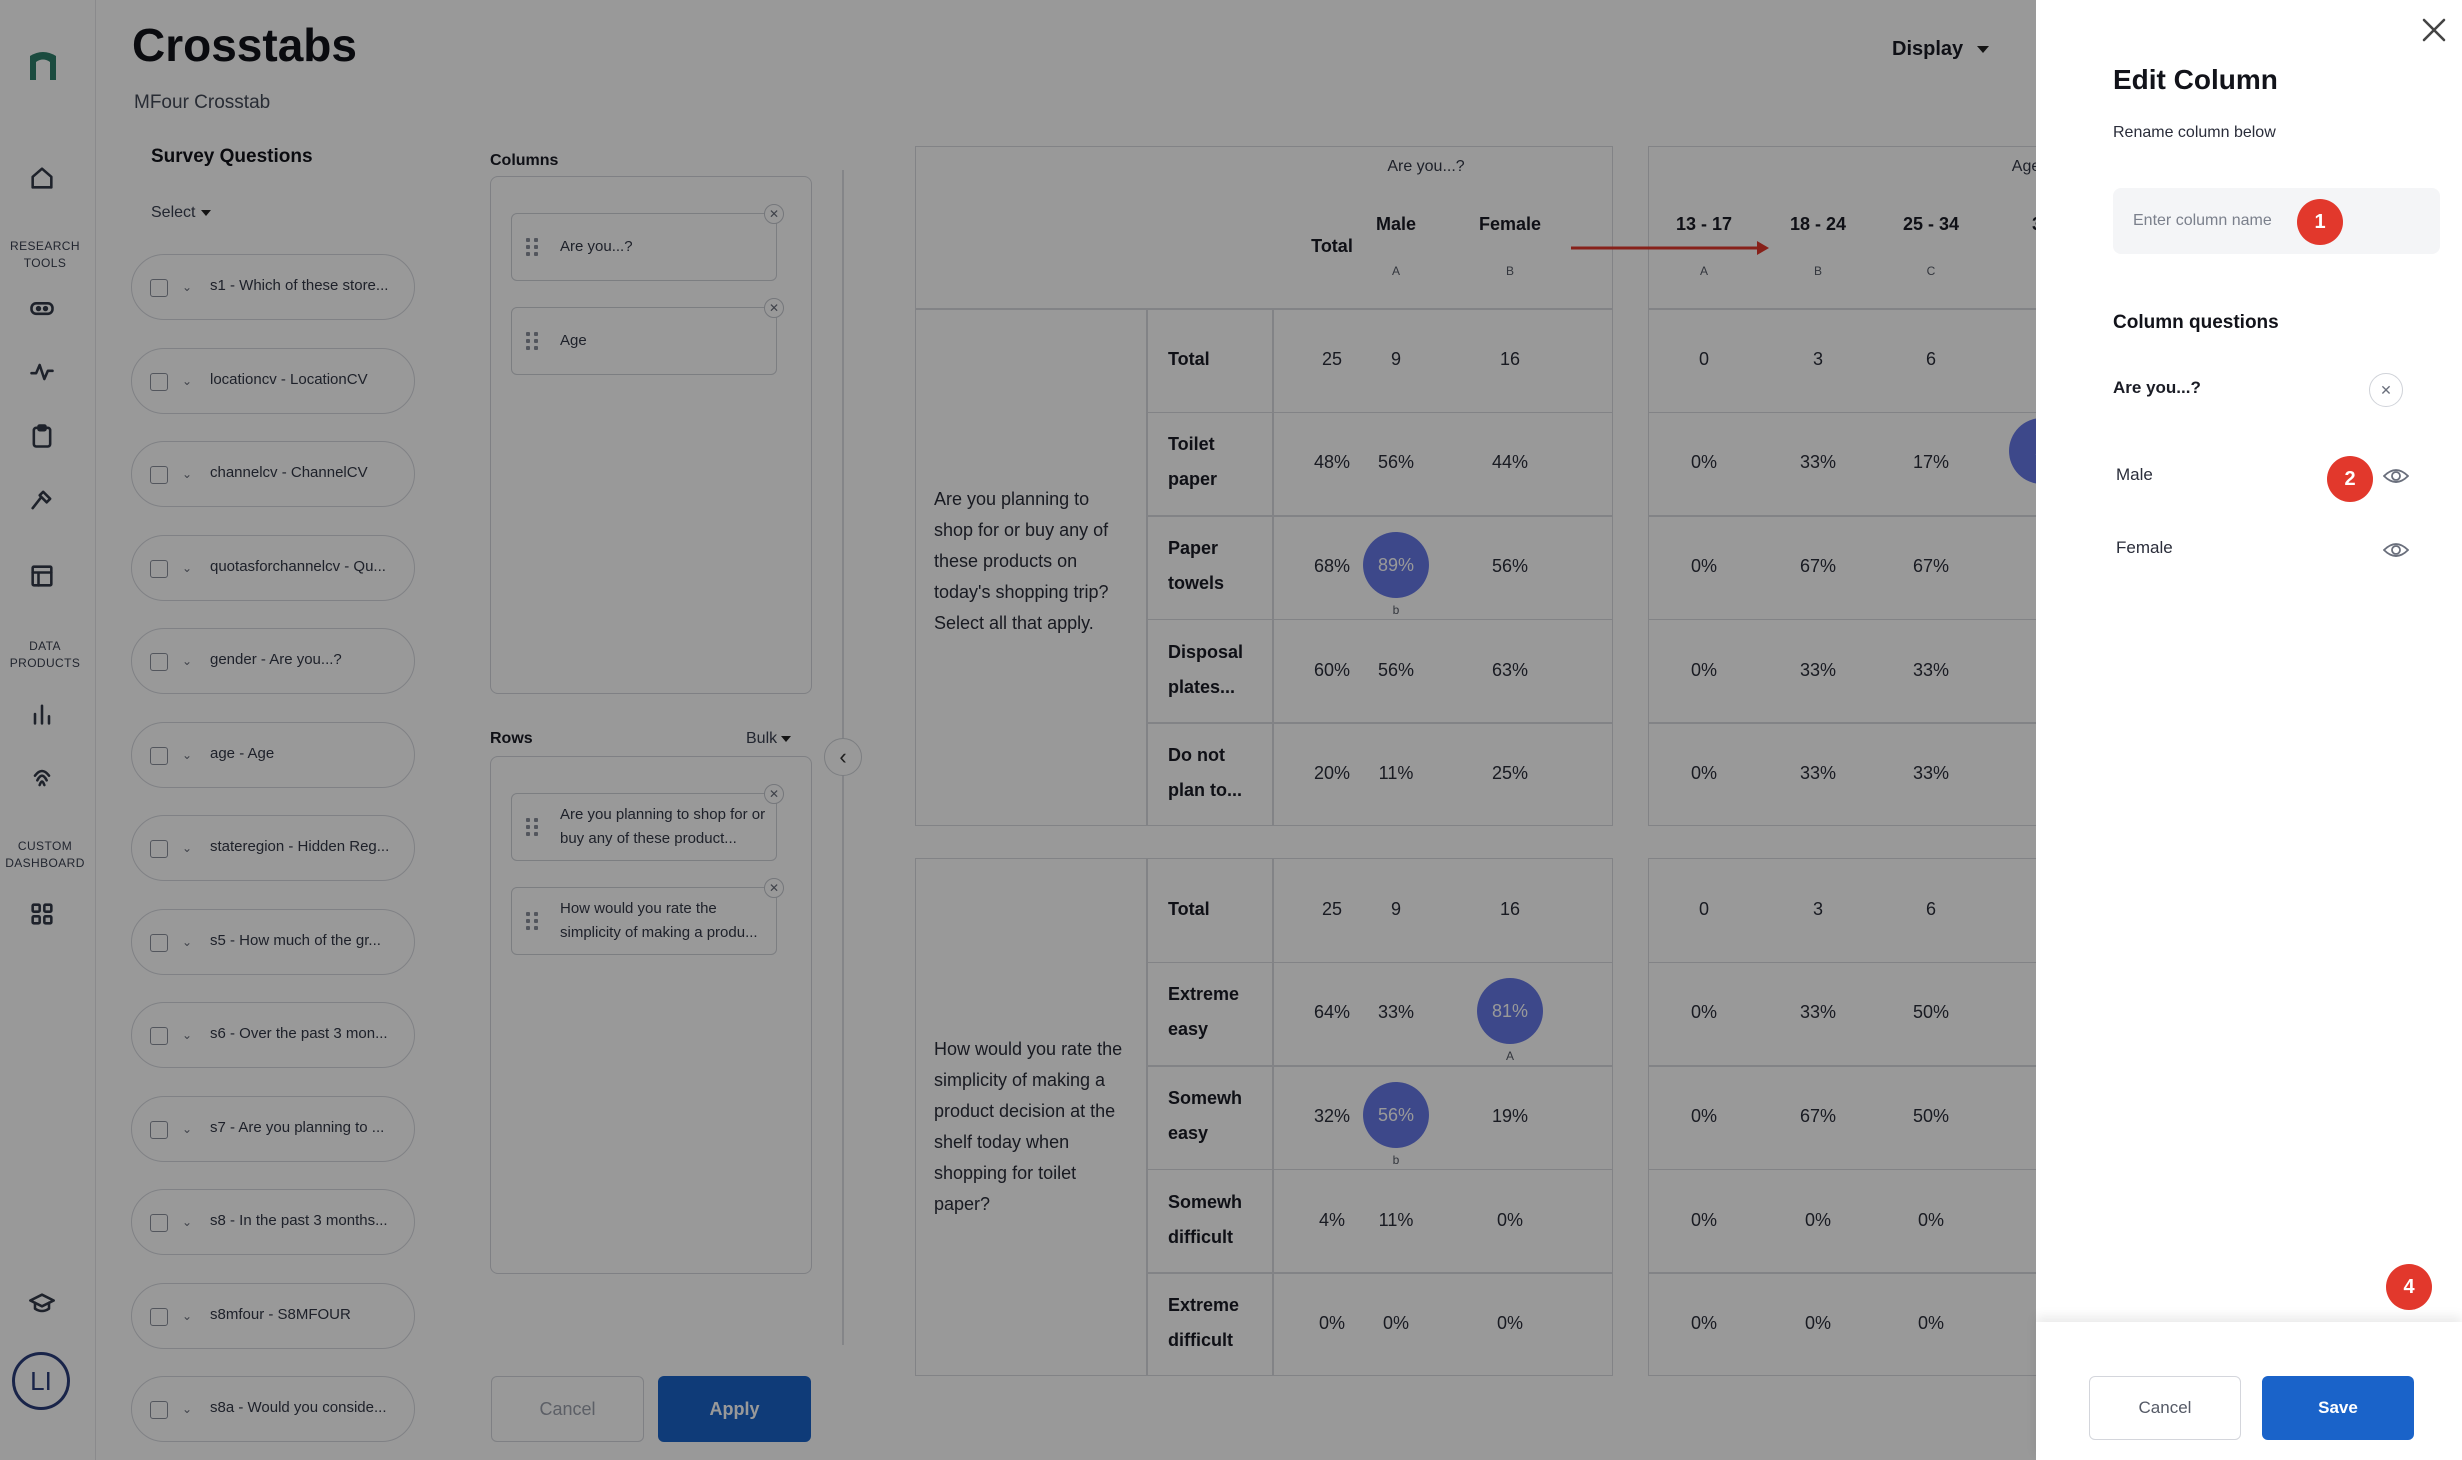 The height and width of the screenshot is (1460, 2462). Describe the element at coordinates (42, 500) in the screenshot. I see `hammer-icon` at that location.